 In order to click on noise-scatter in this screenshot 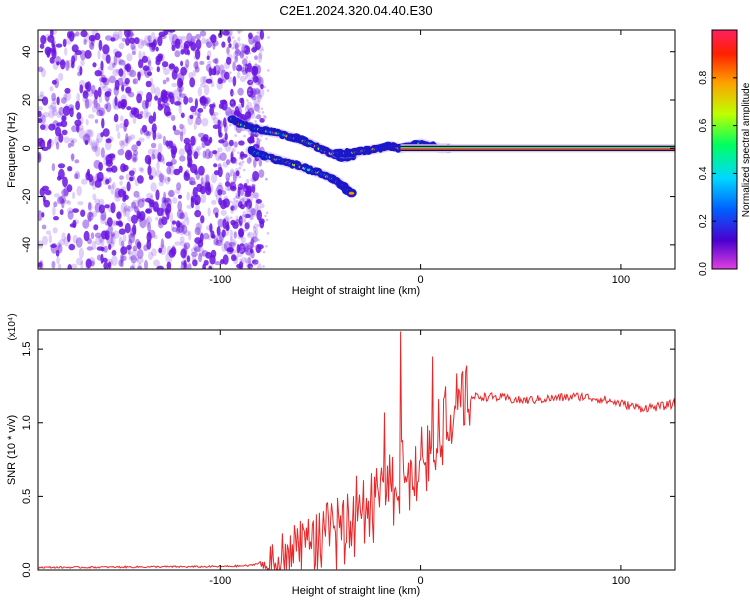, I will do `click(154, 149)`.